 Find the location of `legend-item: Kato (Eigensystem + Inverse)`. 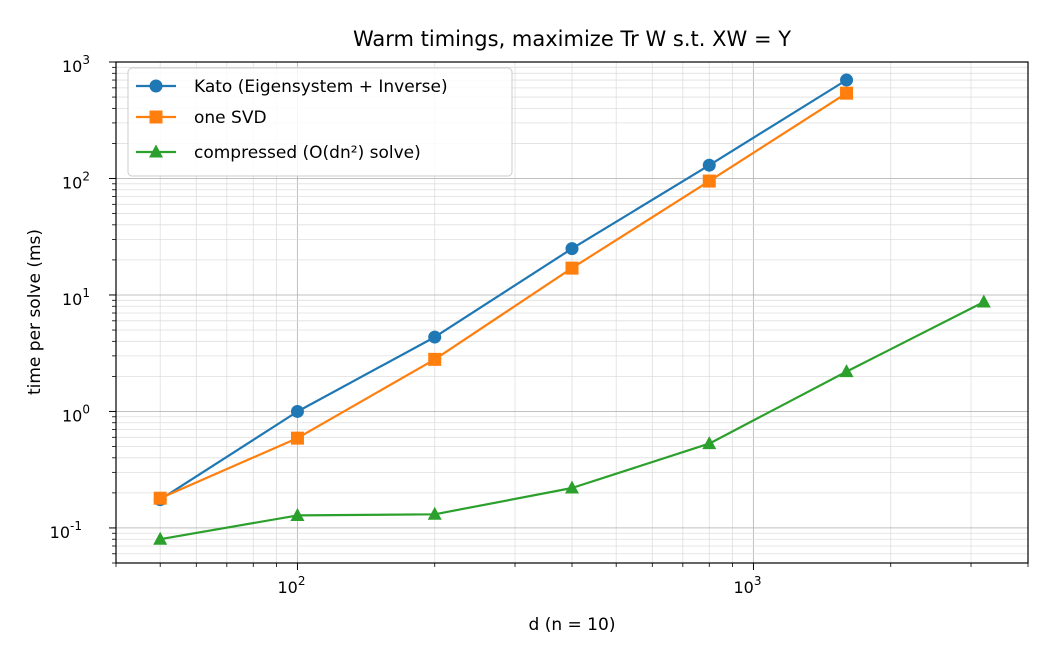

legend-item: Kato (Eigensystem + Inverse) is located at coordinates (292, 87).